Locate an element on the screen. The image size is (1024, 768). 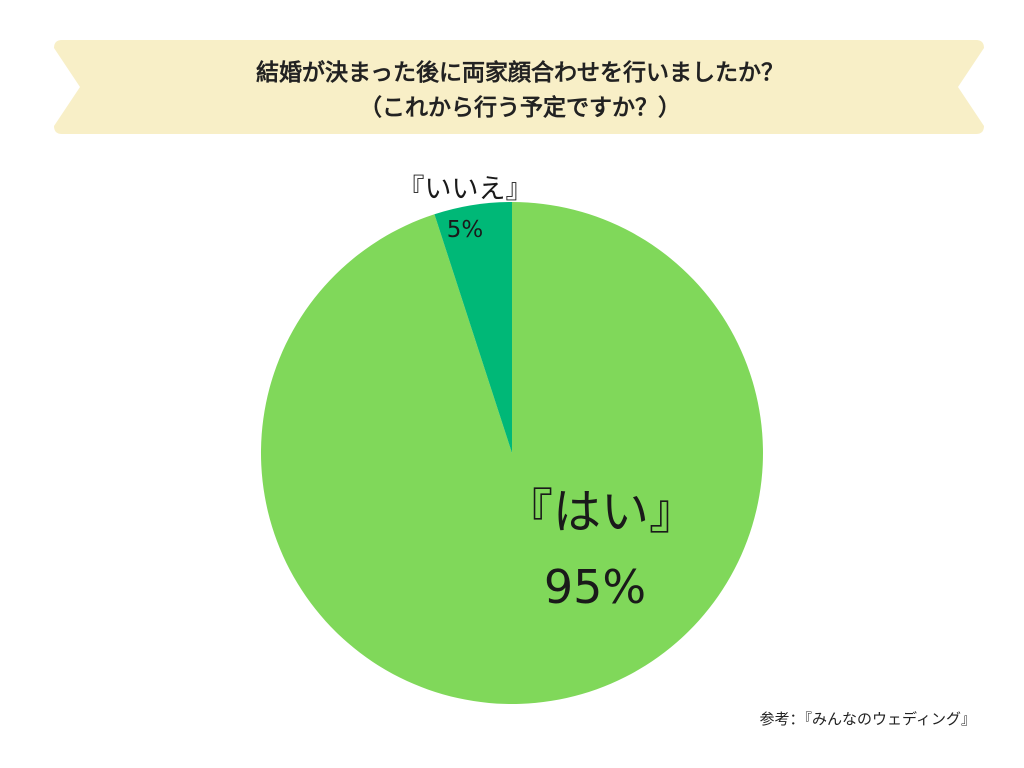
slice-label-no: 『いいえ』 is located at coordinates (465, 189).